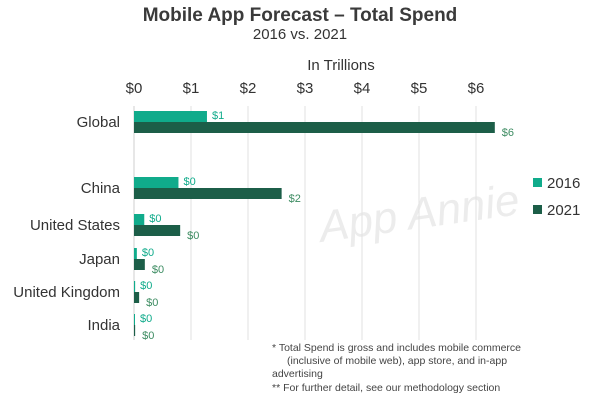  Describe the element at coordinates (135, 253) in the screenshot. I see `bar-2016-japan` at that location.